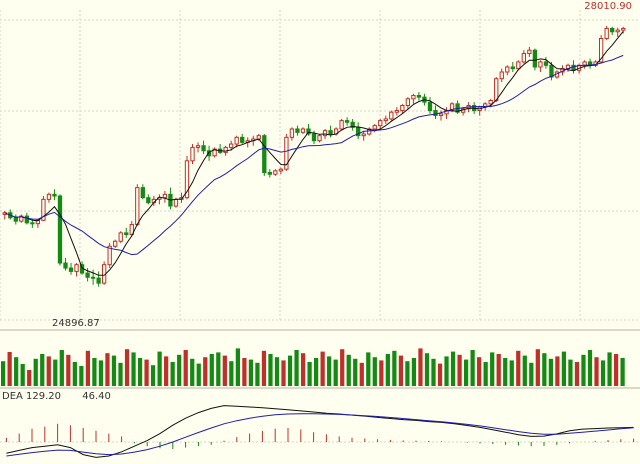 The height and width of the screenshot is (464, 640). What do you see at coordinates (320, 435) in the screenshot?
I see `macd-dea-line` at bounding box center [320, 435].